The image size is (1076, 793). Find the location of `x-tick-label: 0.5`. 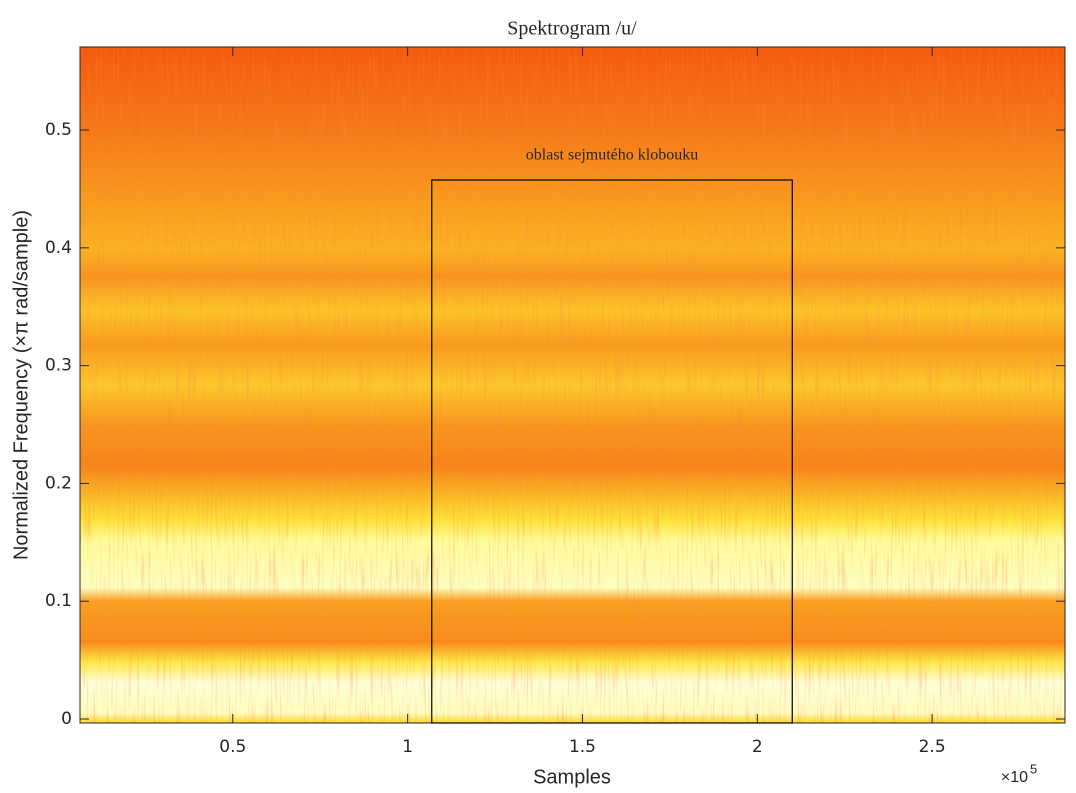

x-tick-label: 0.5 is located at coordinates (232, 747).